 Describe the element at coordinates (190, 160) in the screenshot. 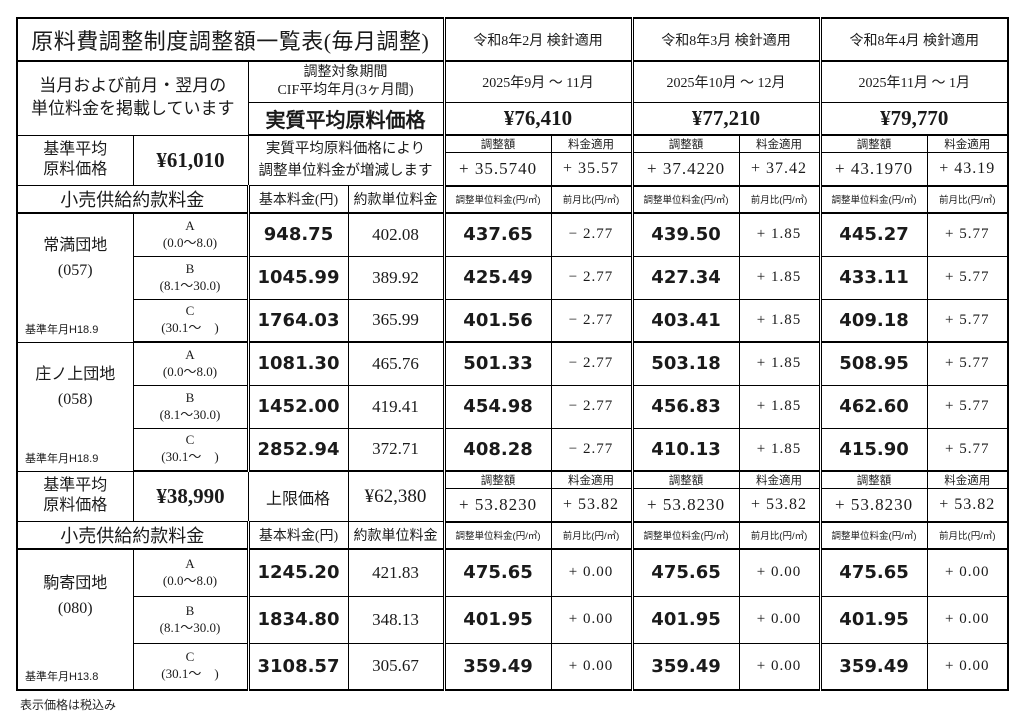

I see `base-avg-value: ¥61,010` at that location.